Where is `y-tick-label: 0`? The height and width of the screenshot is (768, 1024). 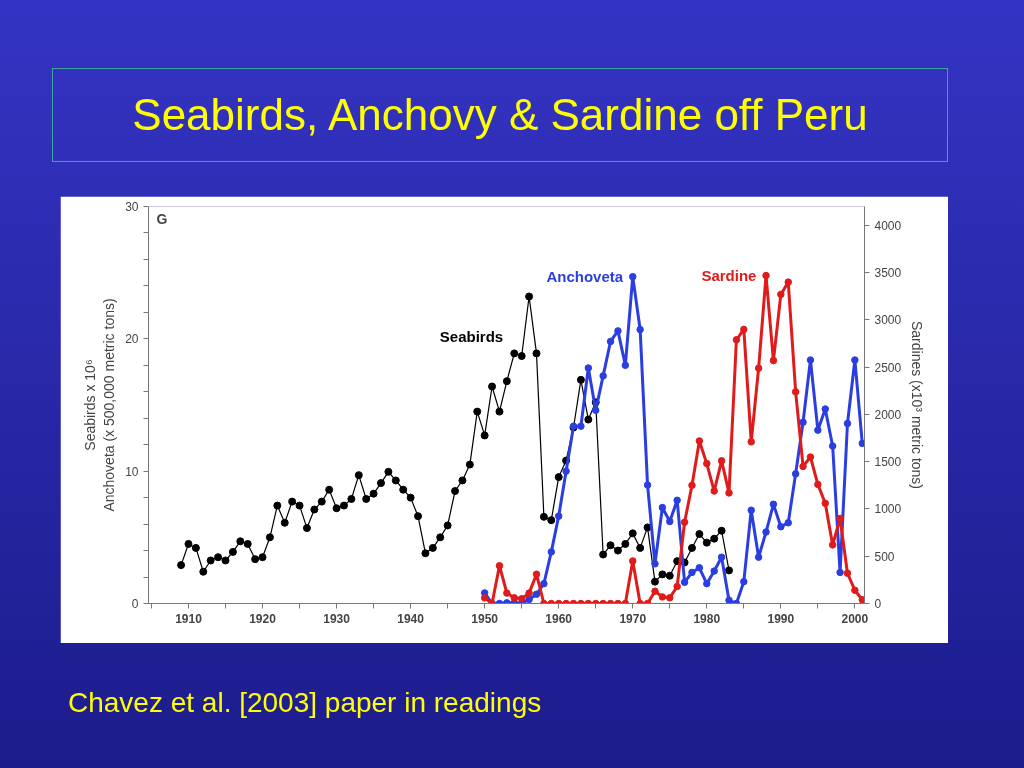
y-tick-label: 0 is located at coordinates (135, 604).